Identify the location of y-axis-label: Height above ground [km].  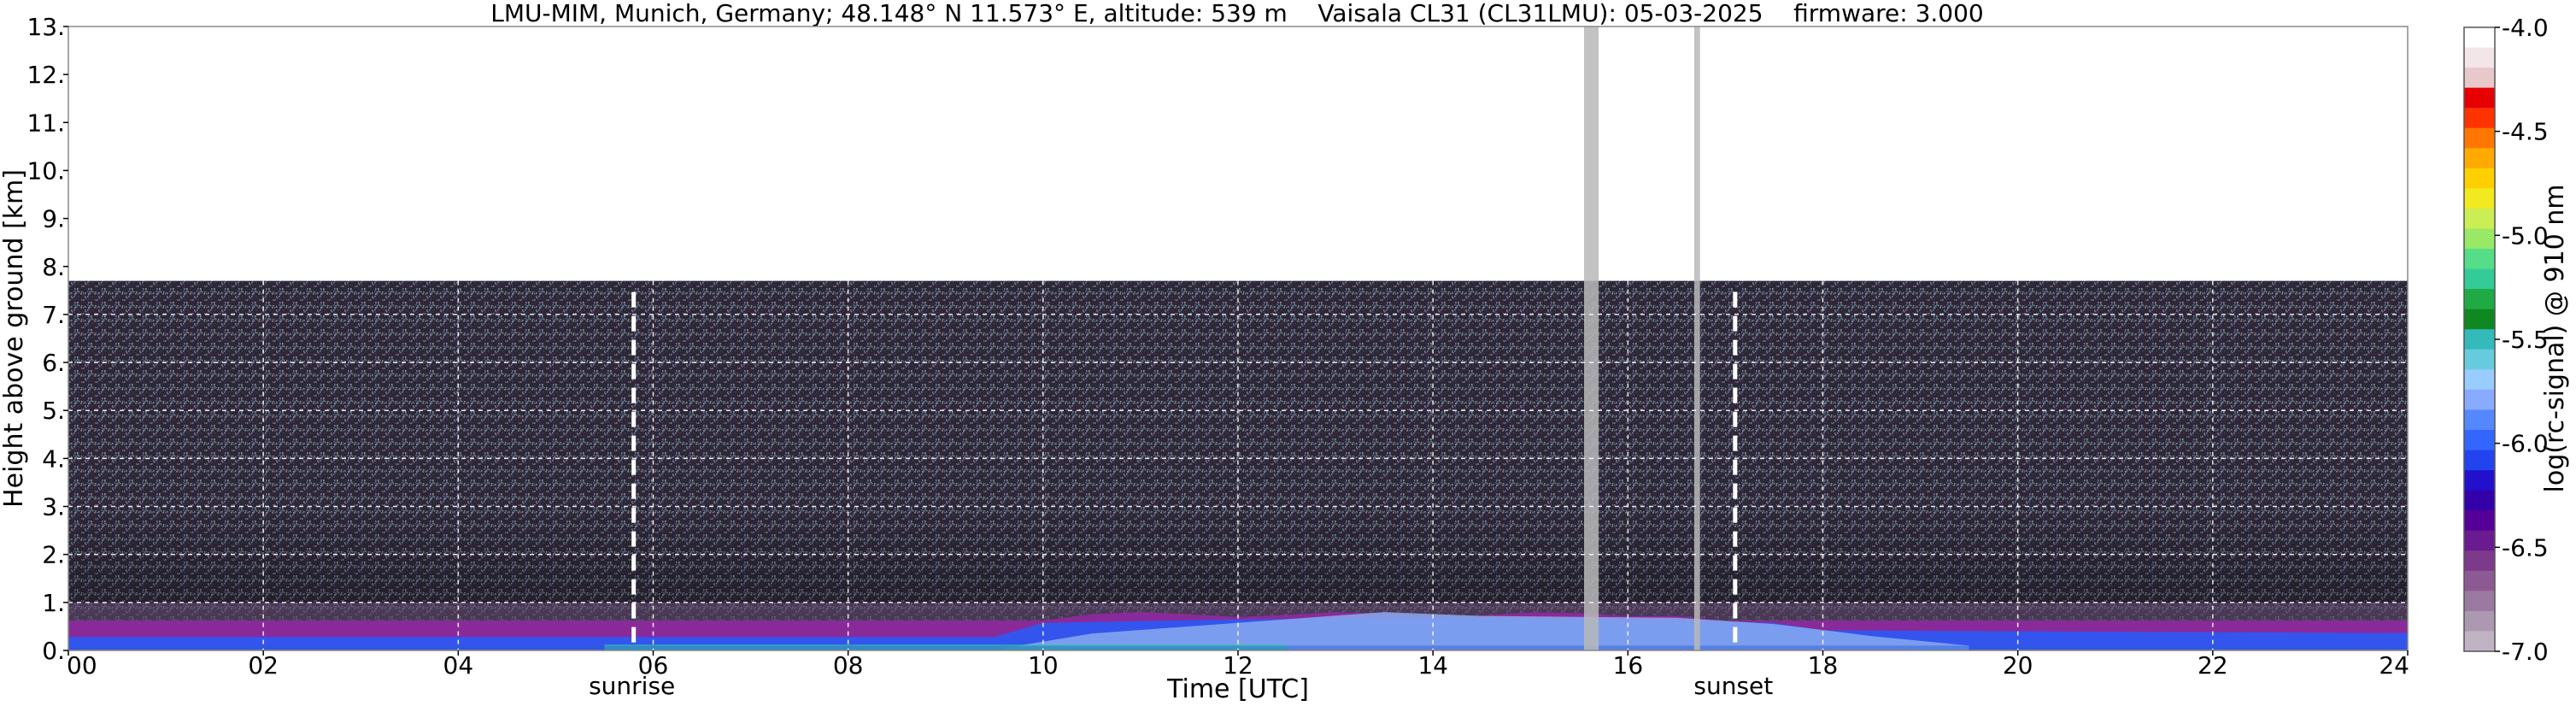
(15, 338).